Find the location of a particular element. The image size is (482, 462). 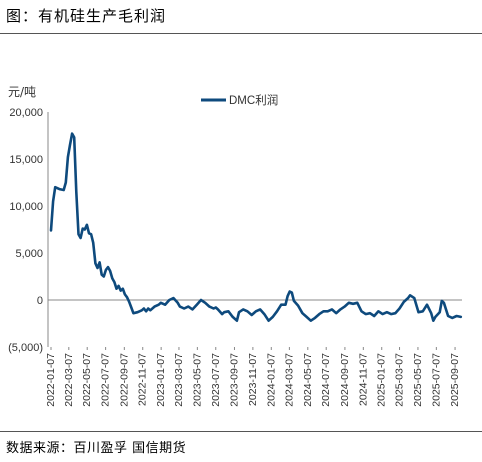

bottom-divider is located at coordinates (241, 431).